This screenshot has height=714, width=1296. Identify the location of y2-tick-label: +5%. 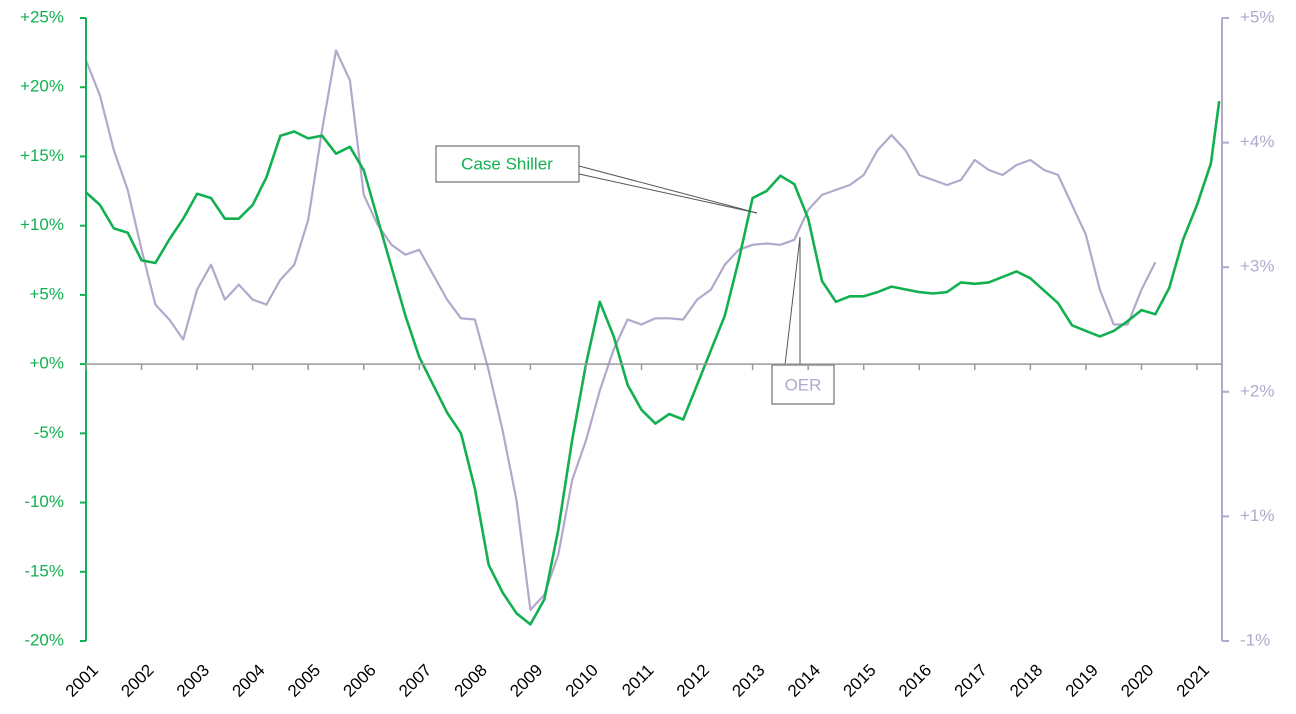
(1257, 16).